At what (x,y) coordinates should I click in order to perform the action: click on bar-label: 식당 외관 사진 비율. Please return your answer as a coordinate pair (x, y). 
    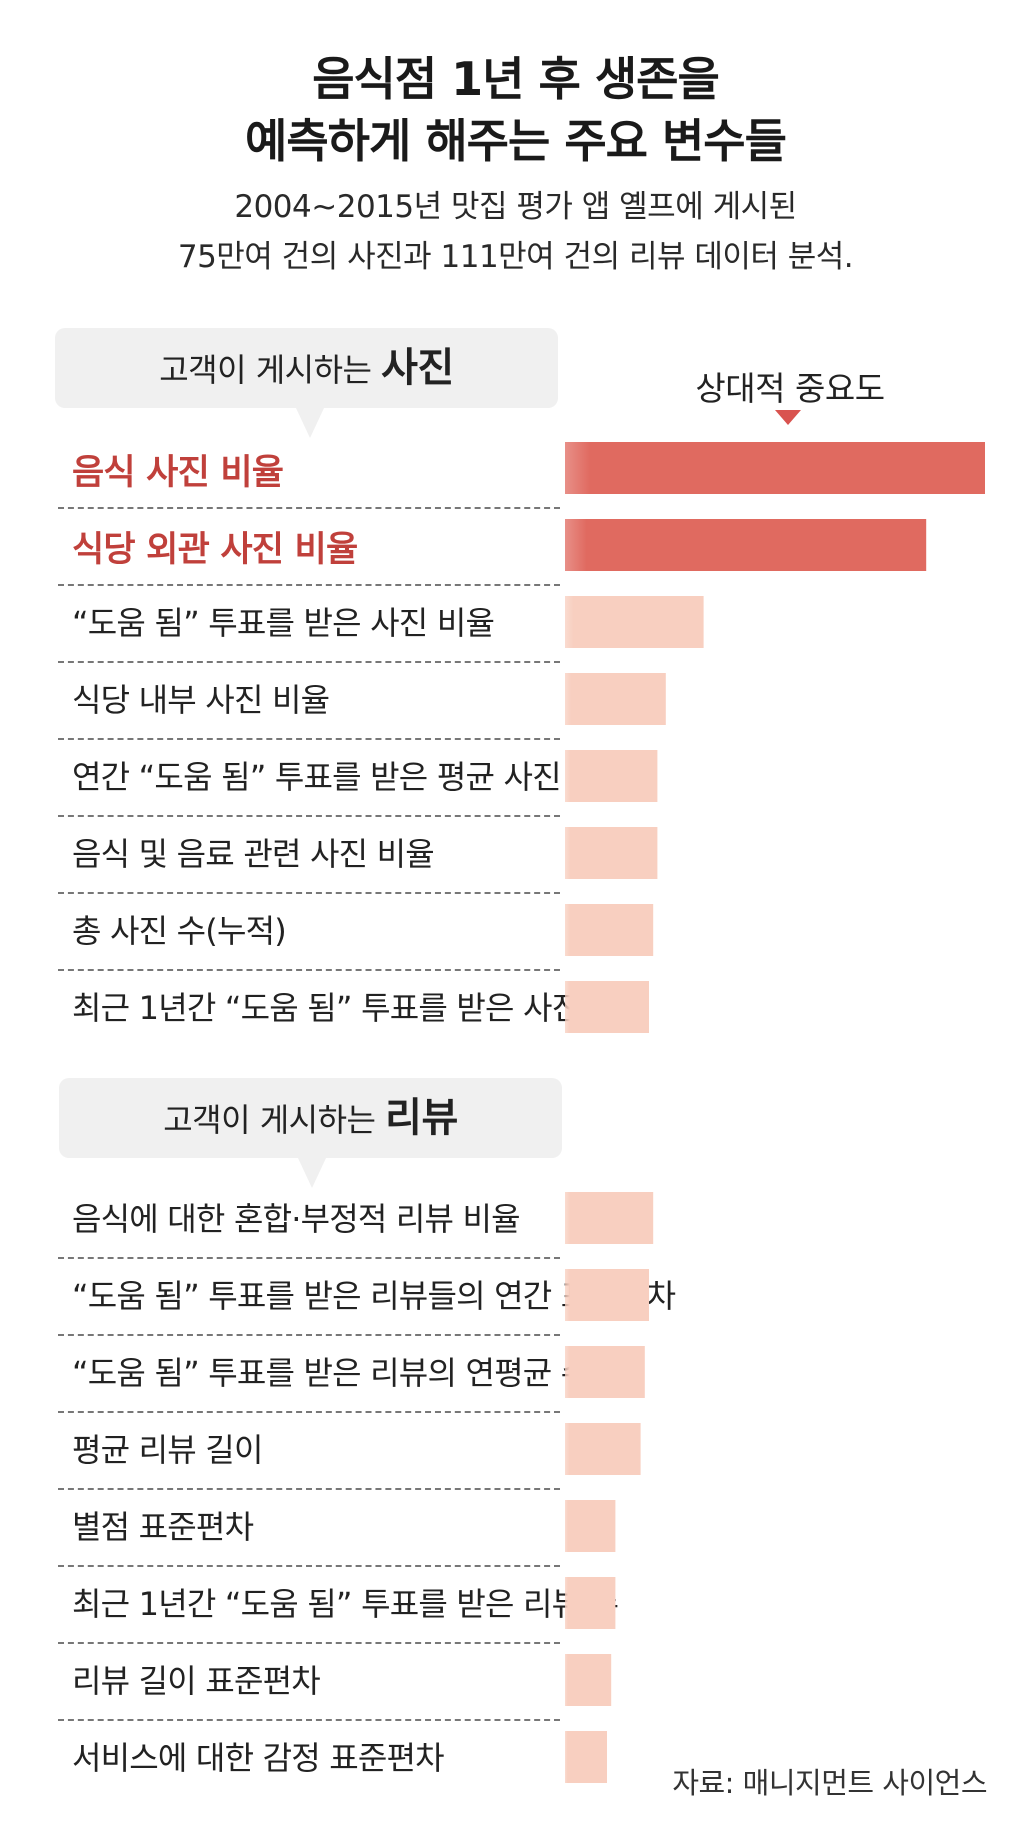
    Looking at the image, I should click on (215, 550).